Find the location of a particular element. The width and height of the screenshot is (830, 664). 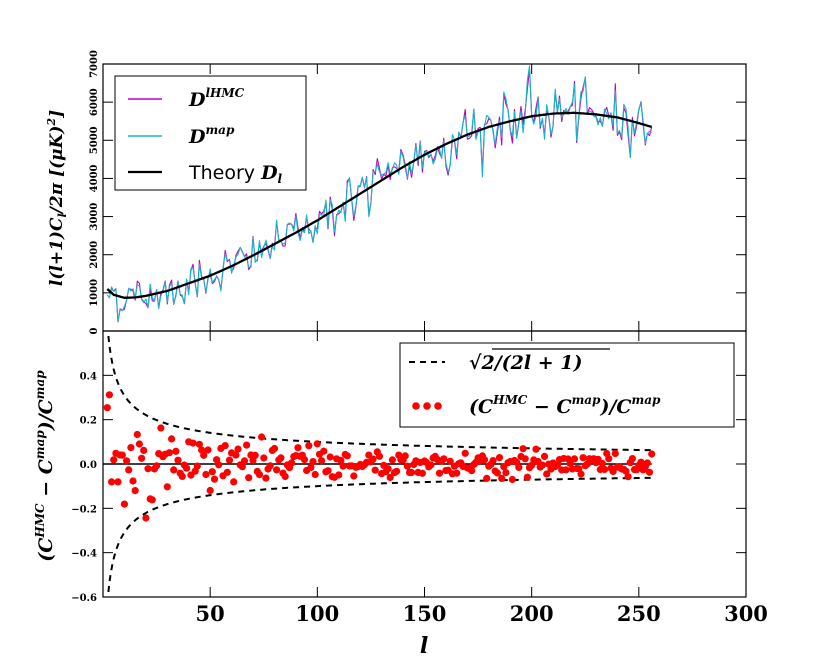

top-legend: DlHMC Dmap Theory Dl is located at coordinates (210, 133).